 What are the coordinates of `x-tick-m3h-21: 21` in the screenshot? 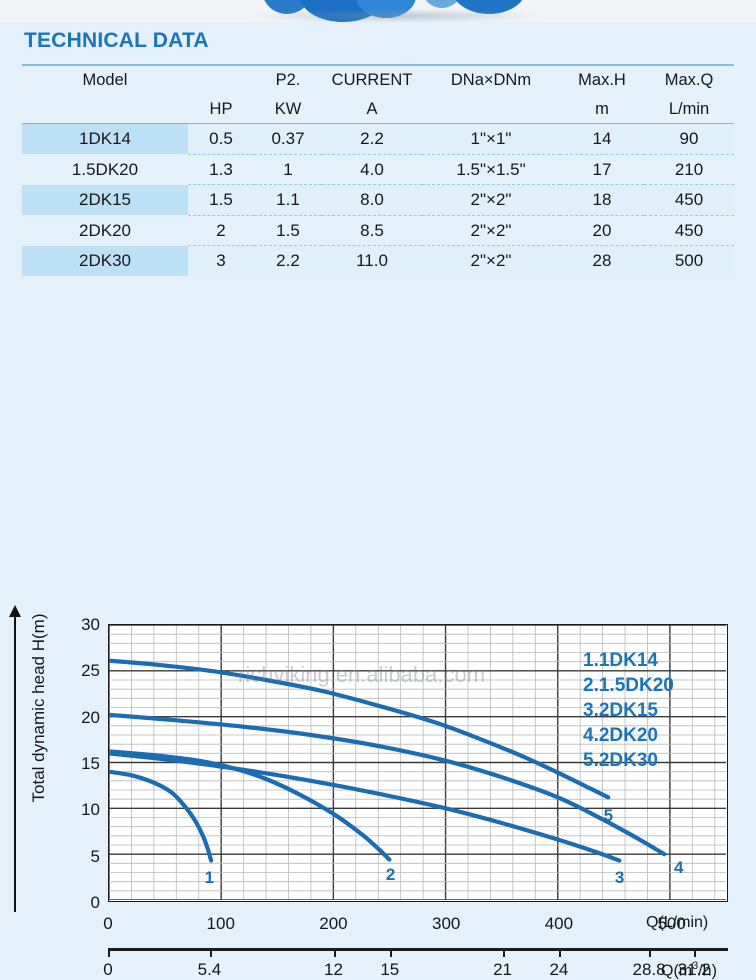 It's located at (502, 969).